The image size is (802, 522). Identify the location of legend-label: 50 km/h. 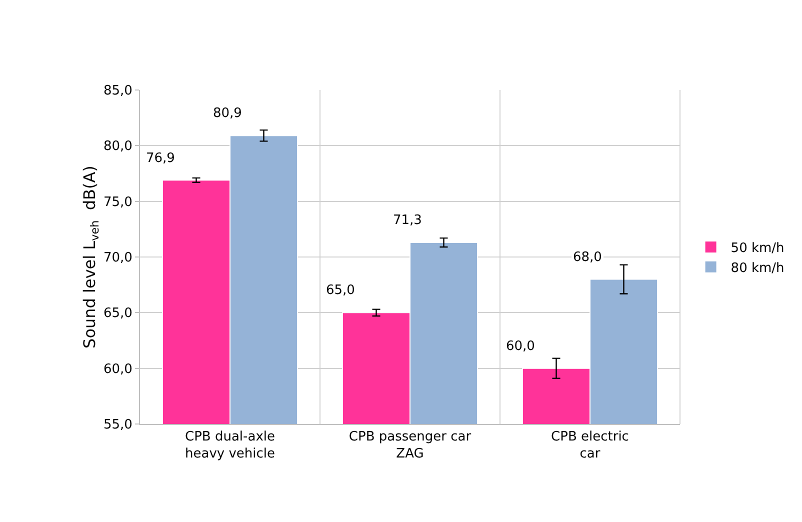
(757, 248).